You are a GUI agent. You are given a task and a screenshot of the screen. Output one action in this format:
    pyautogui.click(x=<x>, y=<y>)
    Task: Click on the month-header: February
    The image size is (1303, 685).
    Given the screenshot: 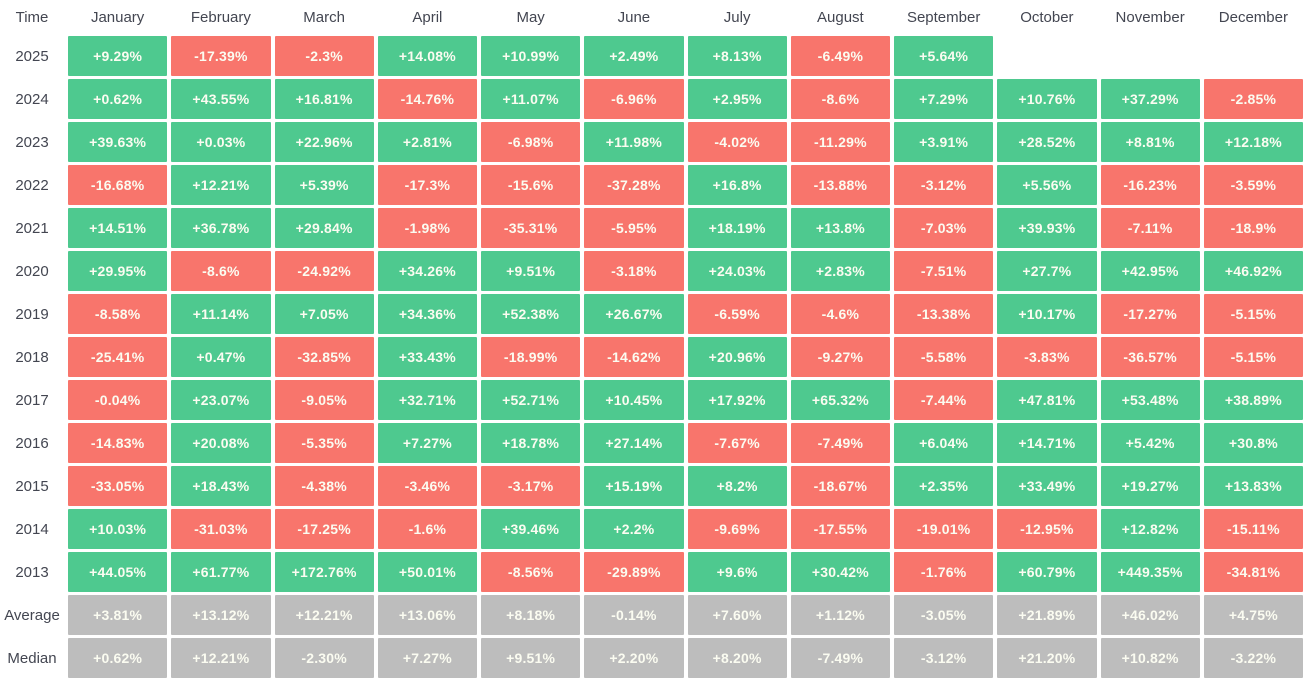 What is the action you would take?
    pyautogui.click(x=220, y=17)
    